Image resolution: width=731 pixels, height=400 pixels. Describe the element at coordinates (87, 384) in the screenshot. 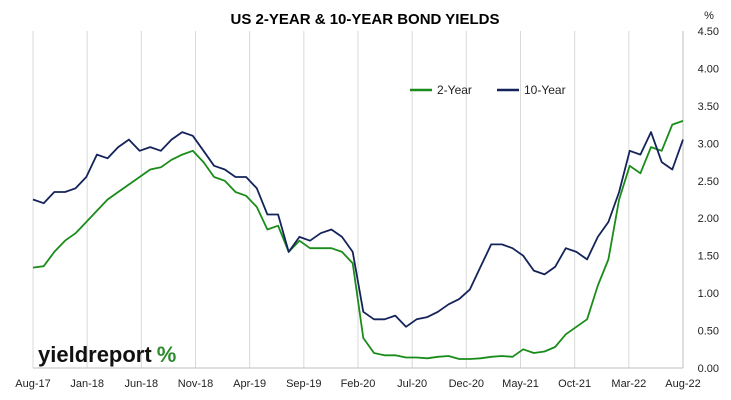

I see `x-tick-label: Jan-18` at that location.